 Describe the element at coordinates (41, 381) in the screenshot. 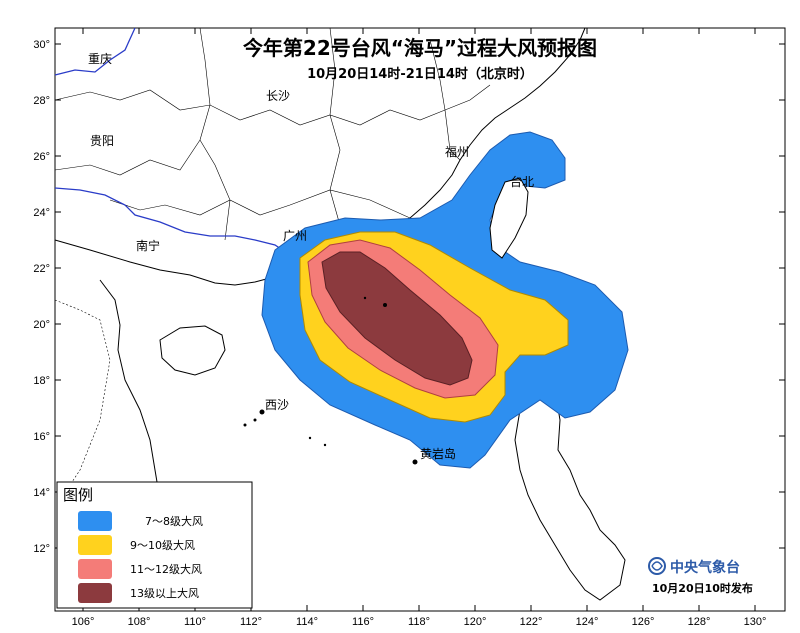

I see `lat-tick-label: 18°` at that location.